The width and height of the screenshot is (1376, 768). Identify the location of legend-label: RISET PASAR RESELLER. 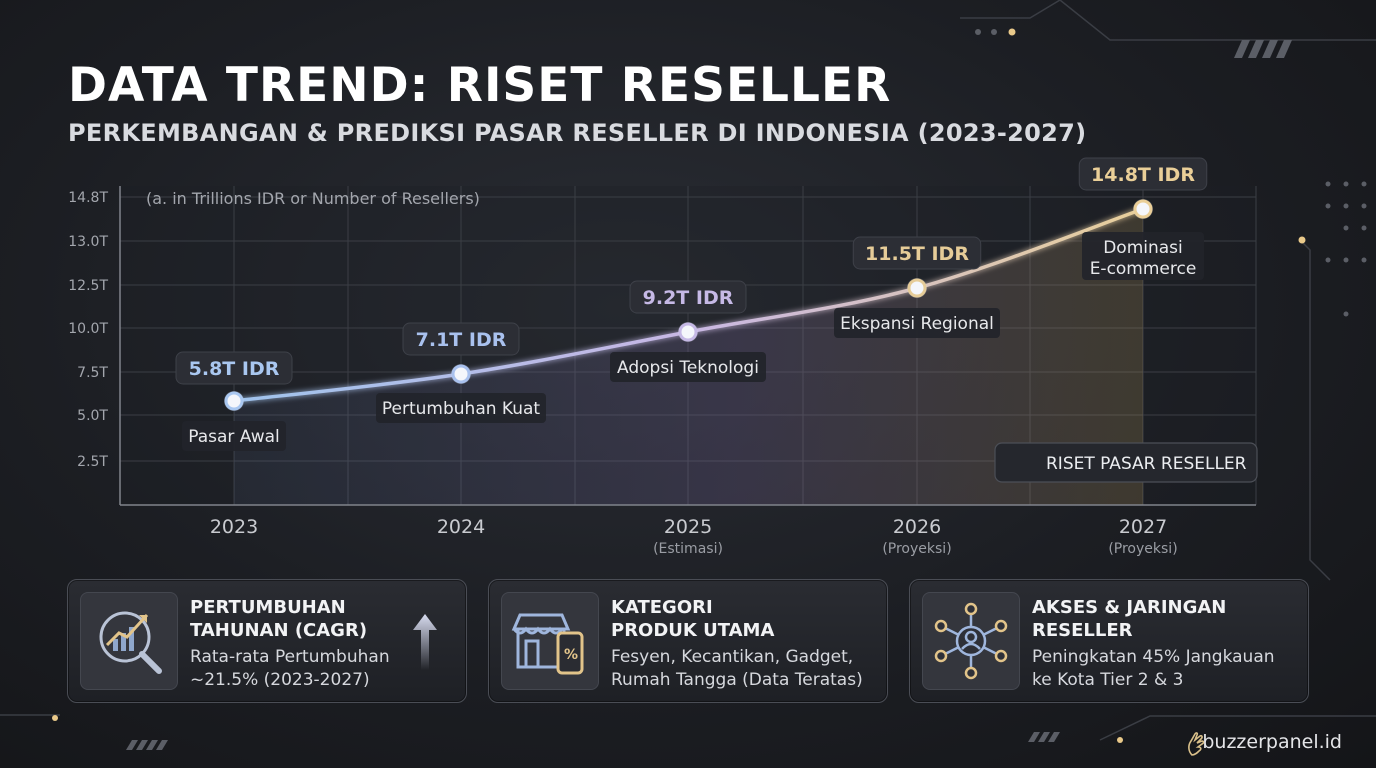
(1146, 464).